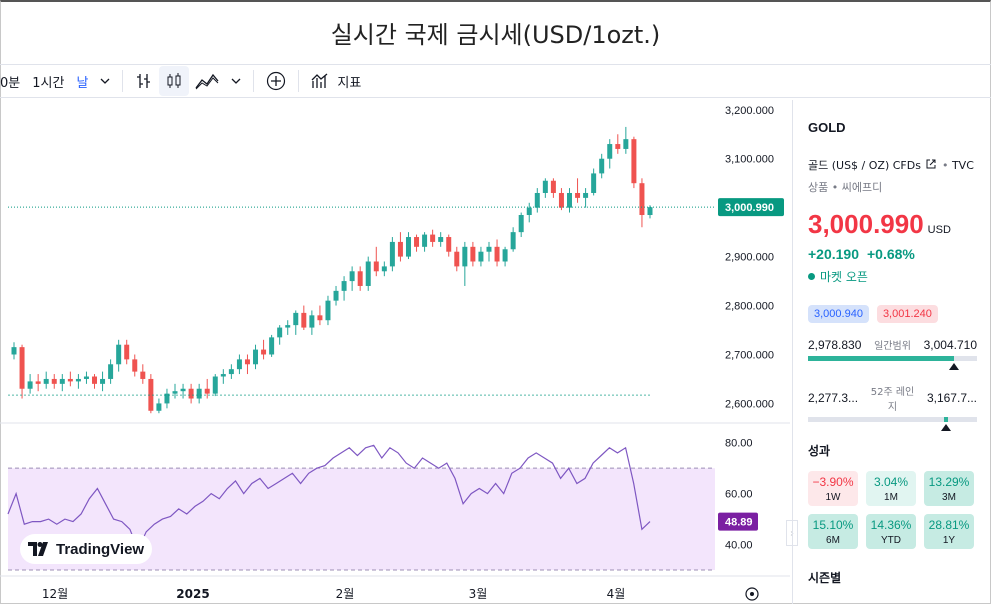  Describe the element at coordinates (949, 481) in the screenshot. I see `performance-value: 13.29%` at that location.